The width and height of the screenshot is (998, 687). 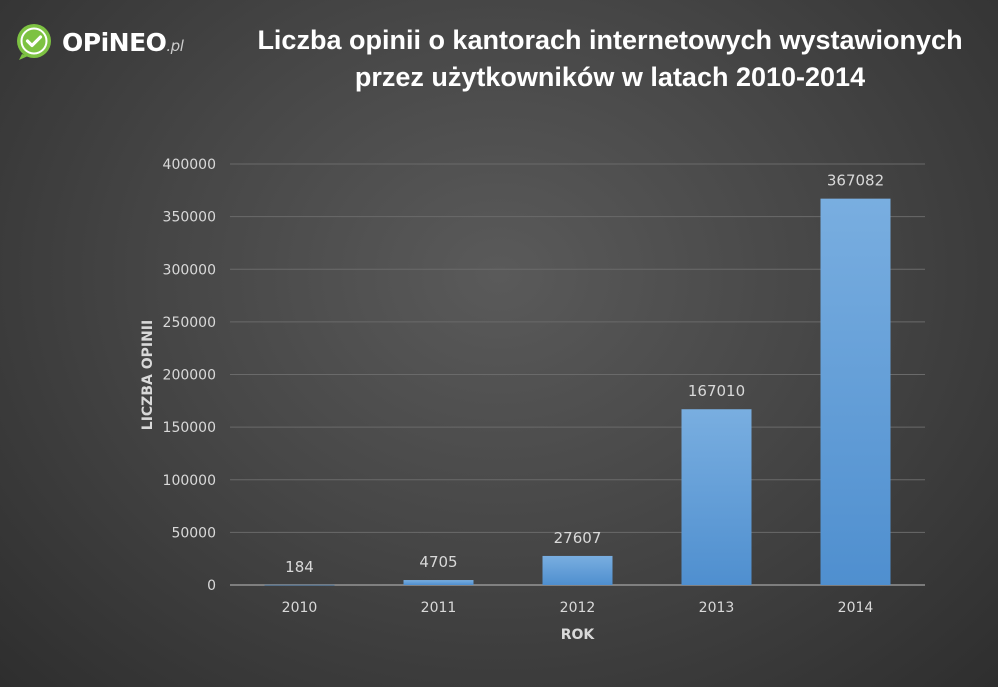 I want to click on y-tick-label: 150000, so click(x=189, y=428).